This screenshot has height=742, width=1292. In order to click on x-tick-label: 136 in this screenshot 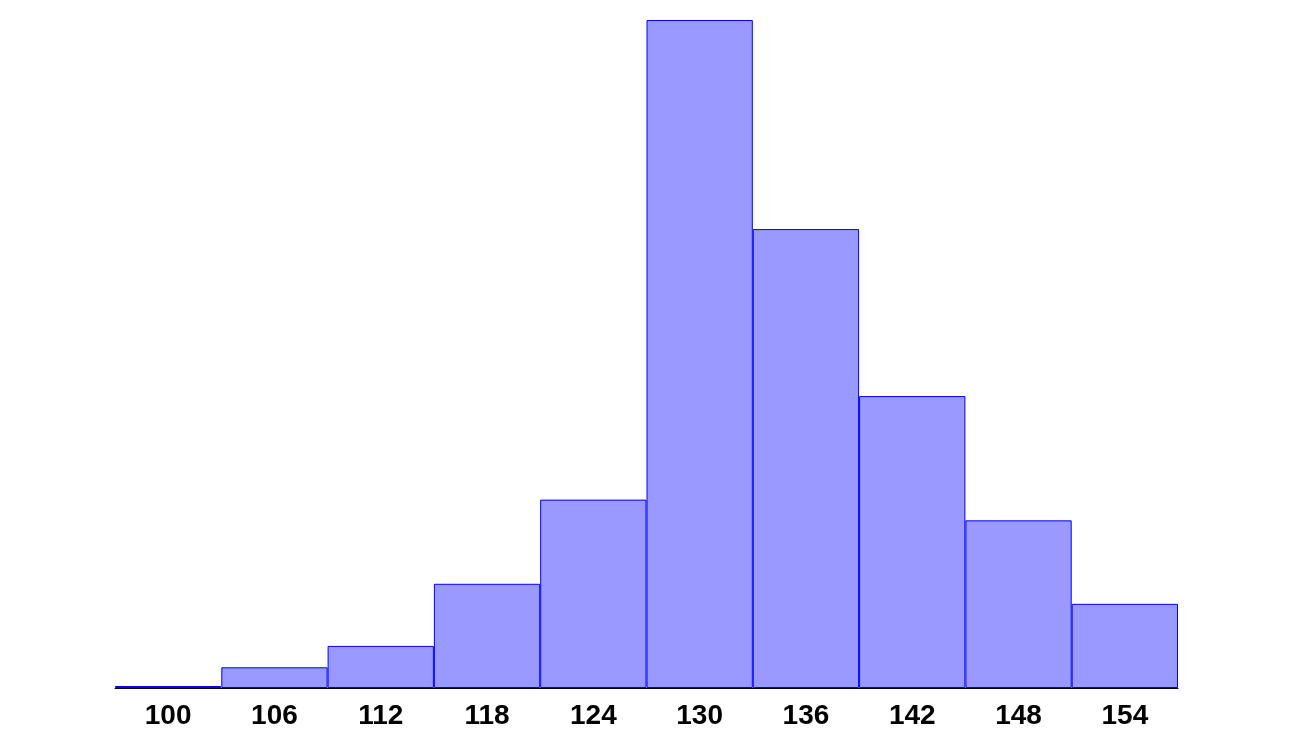, I will do `click(806, 714)`.